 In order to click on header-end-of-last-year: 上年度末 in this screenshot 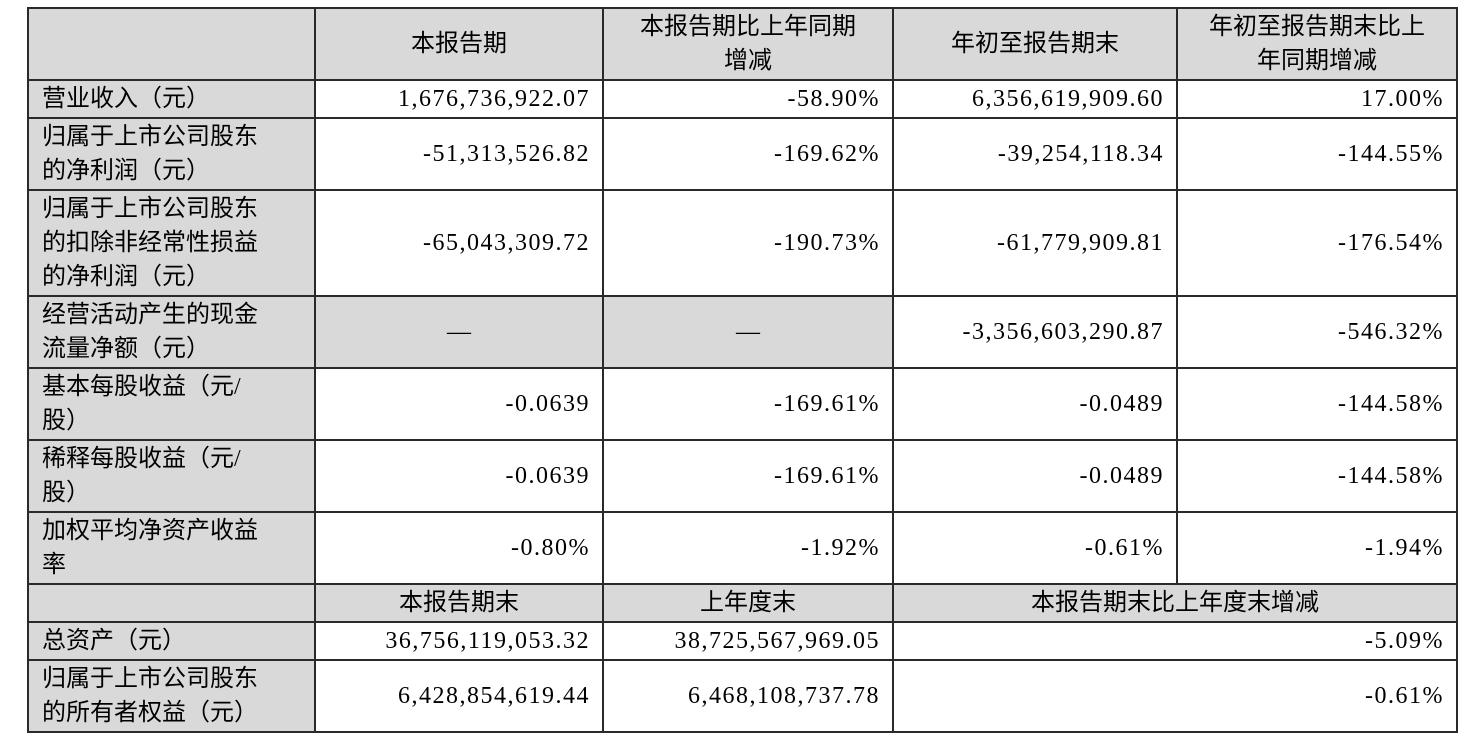, I will do `click(748, 603)`.